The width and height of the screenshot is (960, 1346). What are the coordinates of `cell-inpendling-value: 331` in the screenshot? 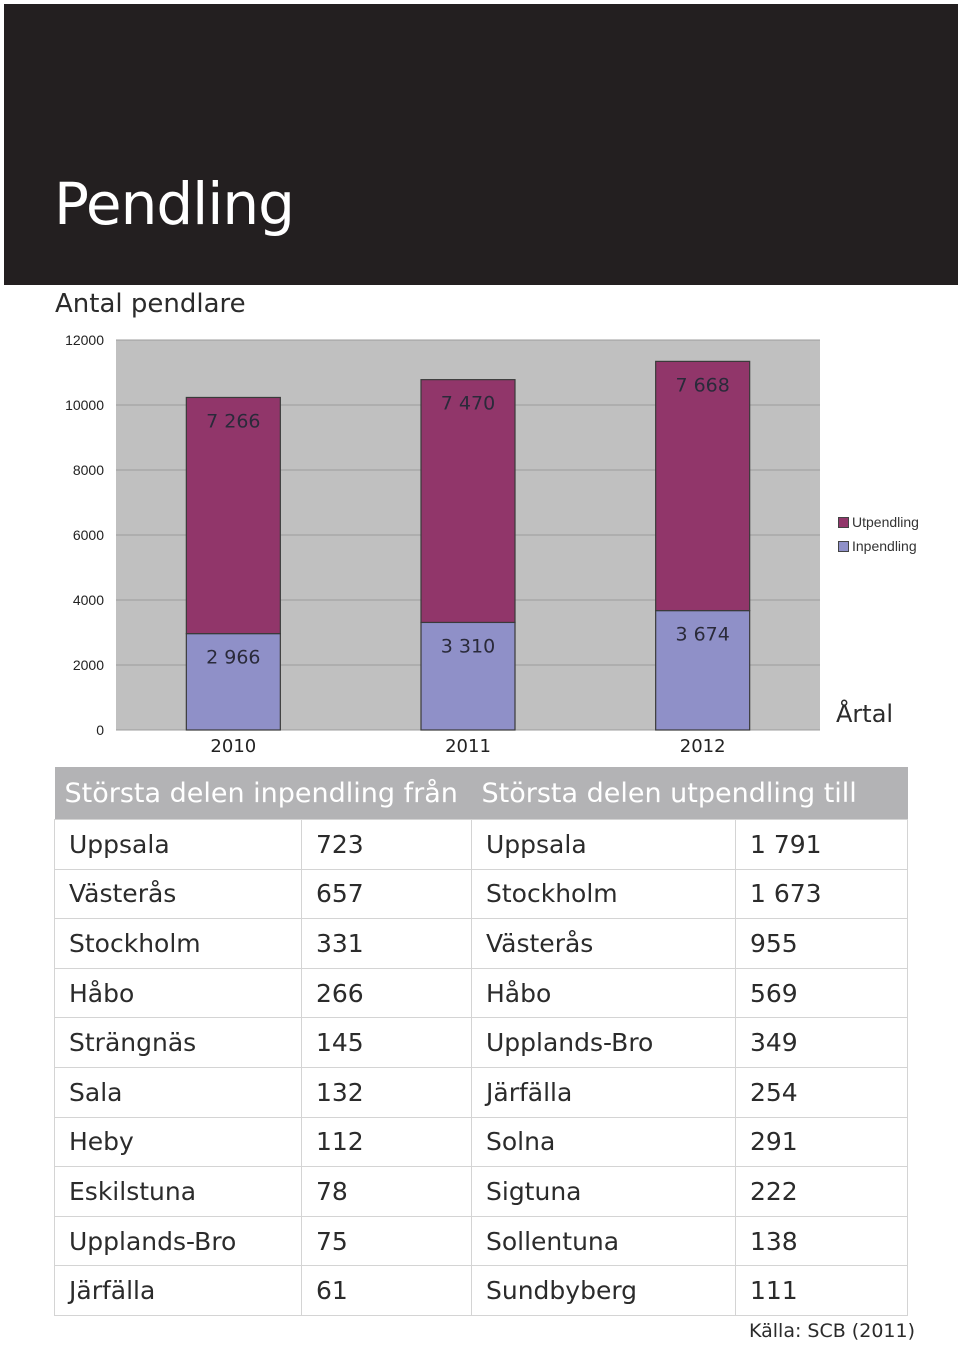 It's located at (386, 943).